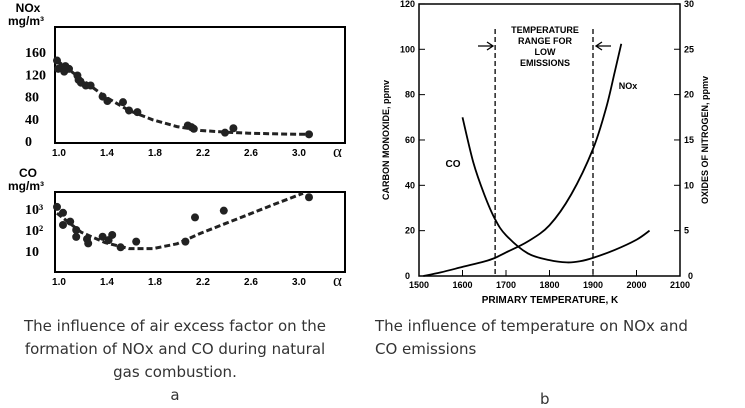 Image resolution: width=745 pixels, height=408 pixels. What do you see at coordinates (556, 190) in the screenshot?
I see `series-line-co` at bounding box center [556, 190].